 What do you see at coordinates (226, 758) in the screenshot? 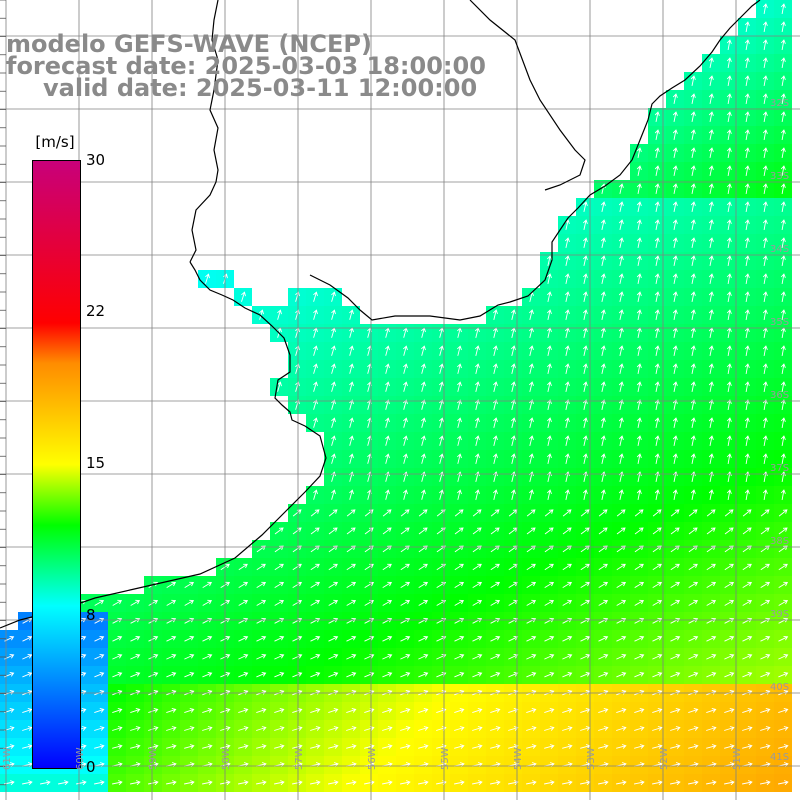
I see `lon-label: 58W` at bounding box center [226, 758].